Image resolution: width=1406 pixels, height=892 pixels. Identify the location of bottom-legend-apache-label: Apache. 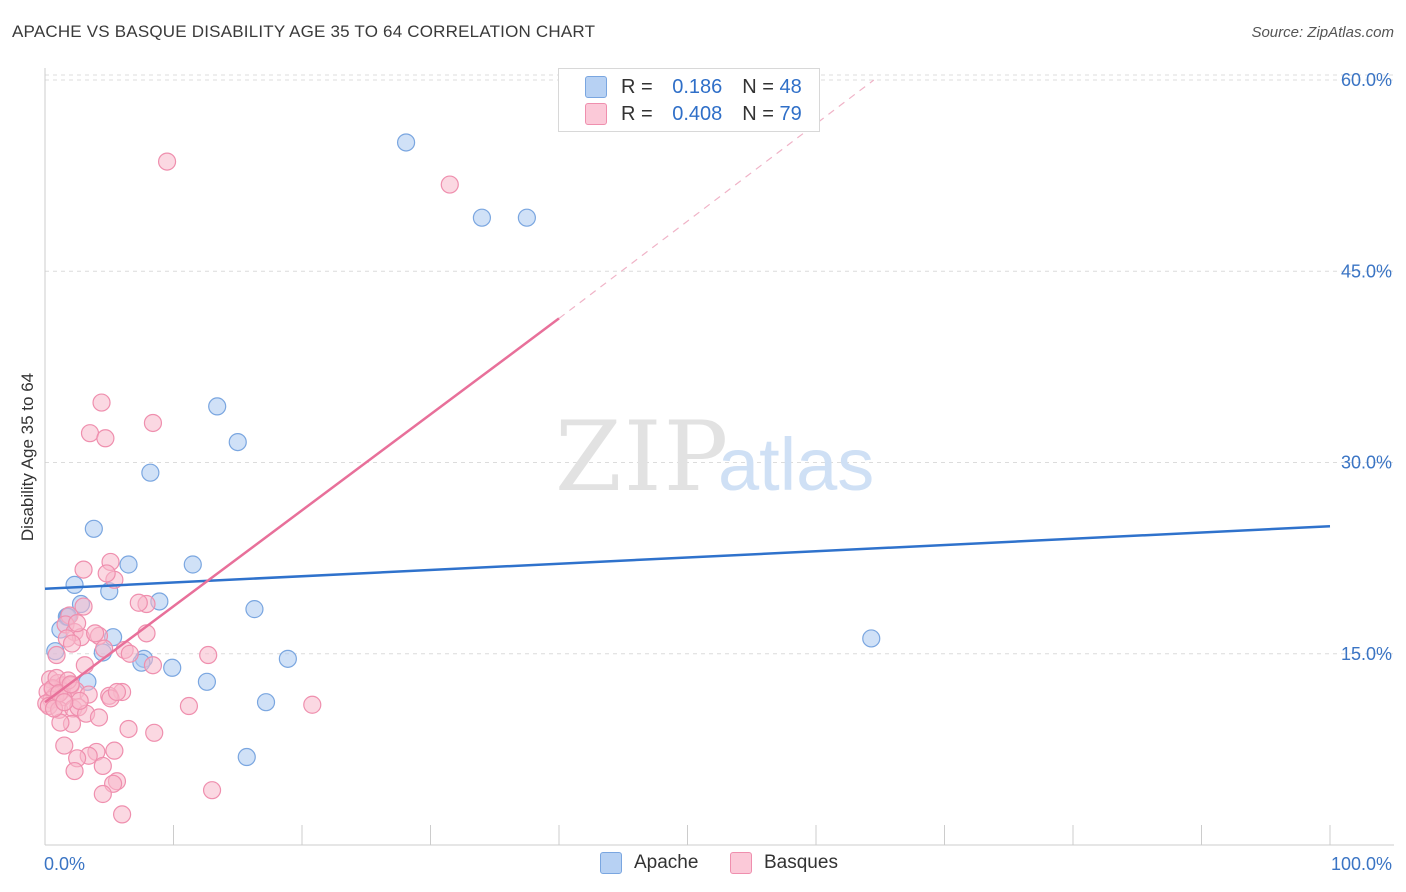
(666, 862).